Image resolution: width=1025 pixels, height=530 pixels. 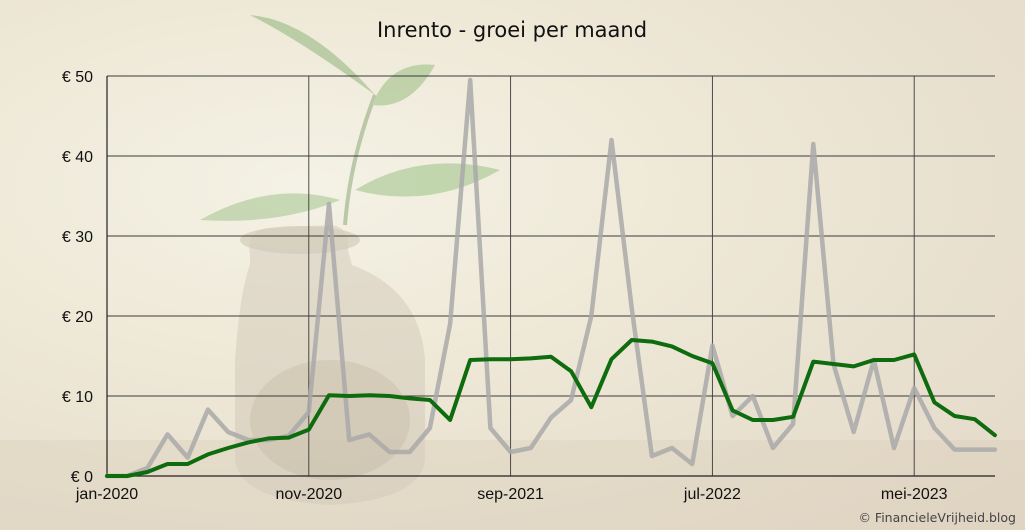 I want to click on y-tick-label: € 50, so click(x=77, y=77).